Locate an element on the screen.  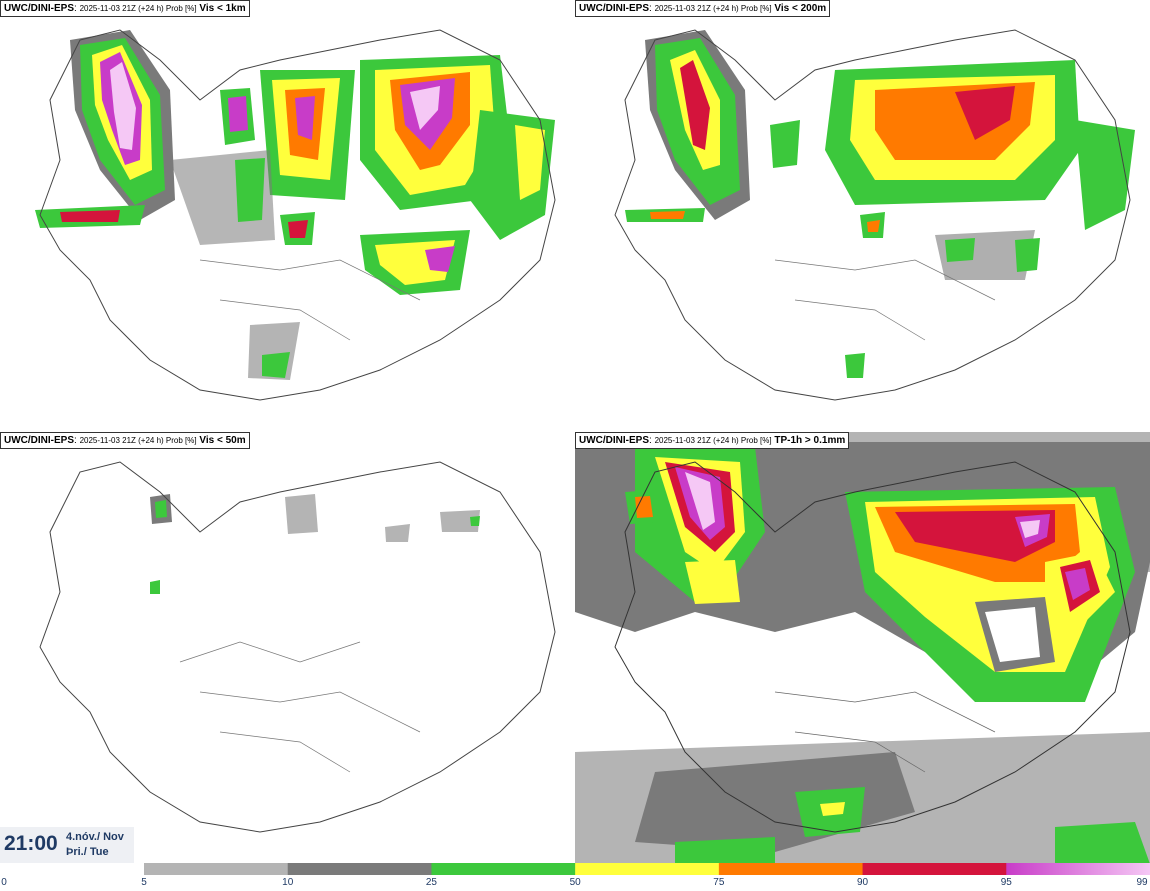
threshold-label: Vis < 200m is located at coordinates (800, 8).